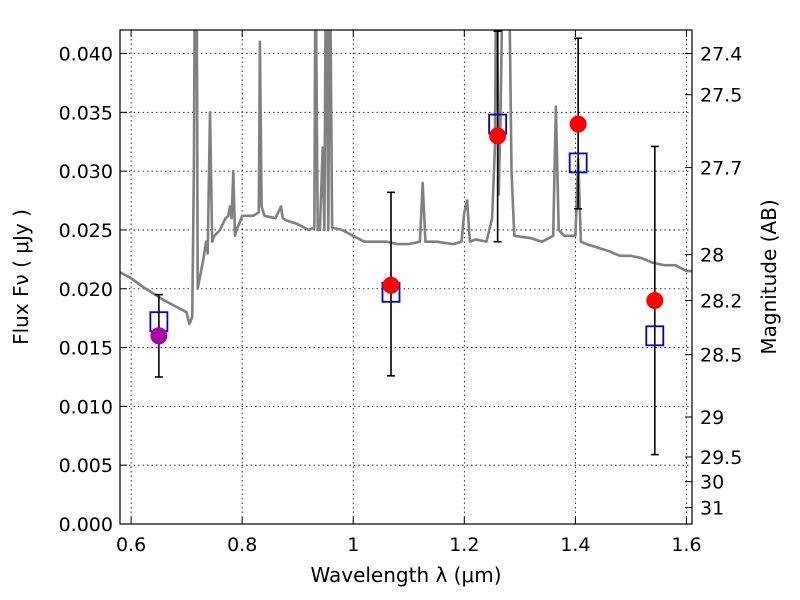 This screenshot has height=600, width=800. I want to click on x-tick-label: 0.6, so click(131, 545).